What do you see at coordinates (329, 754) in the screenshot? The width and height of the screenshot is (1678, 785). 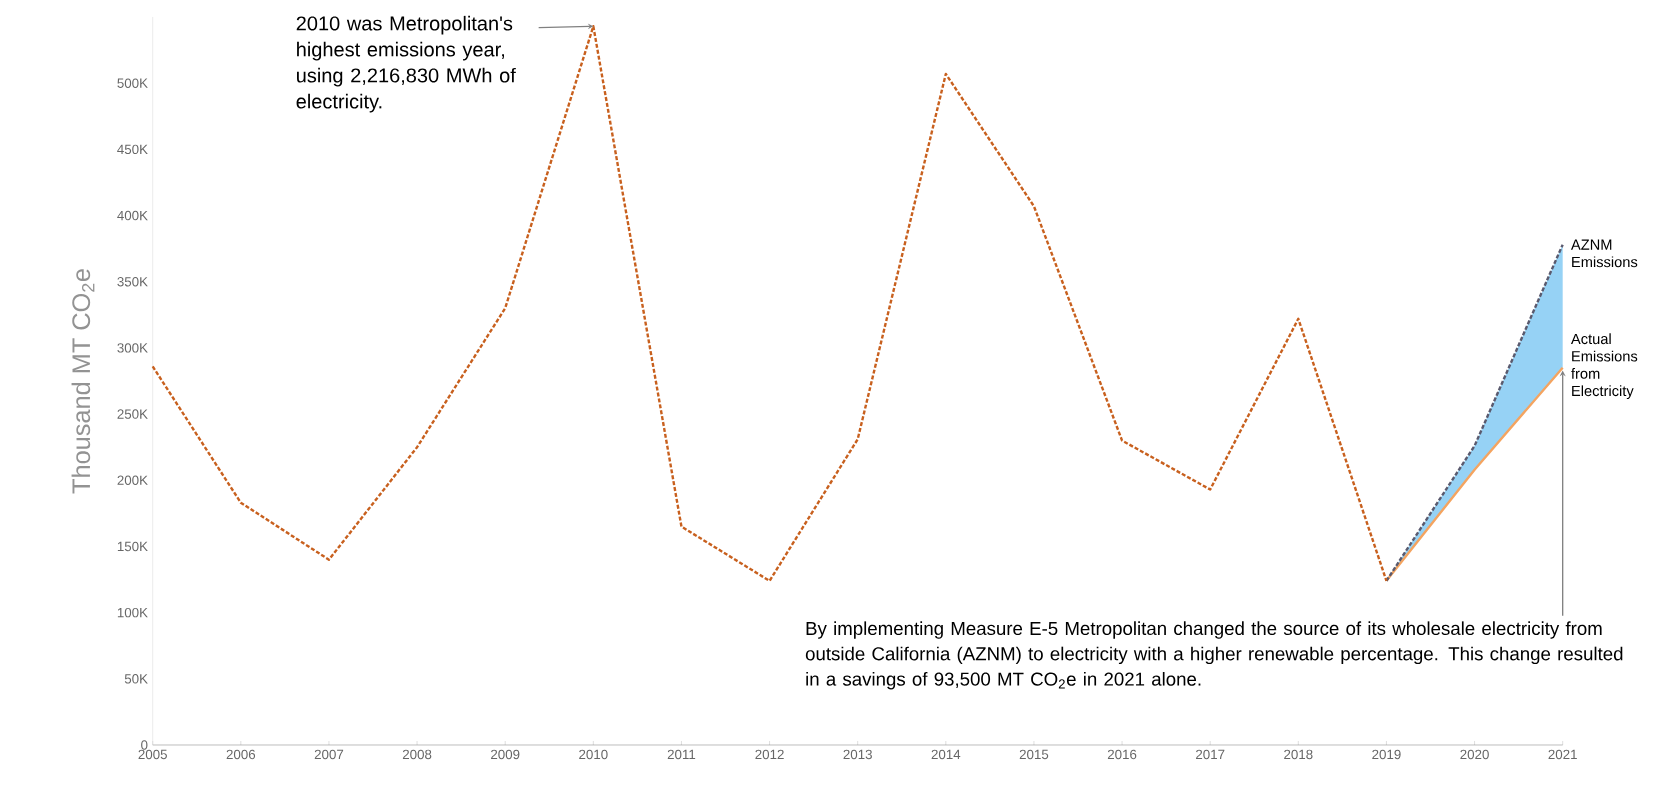 I see `x-tick-label: 2007` at bounding box center [329, 754].